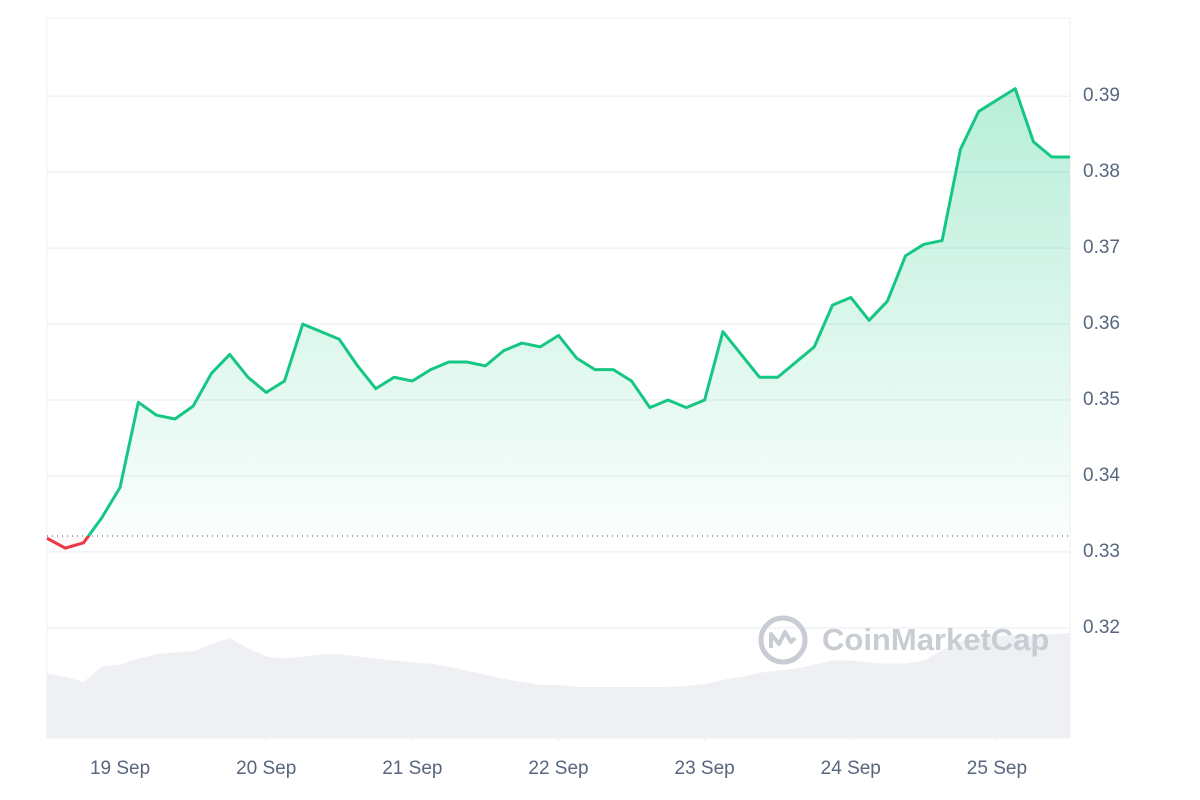 The width and height of the screenshot is (1200, 800). I want to click on y-tick-label: 0.34, so click(1101, 475).